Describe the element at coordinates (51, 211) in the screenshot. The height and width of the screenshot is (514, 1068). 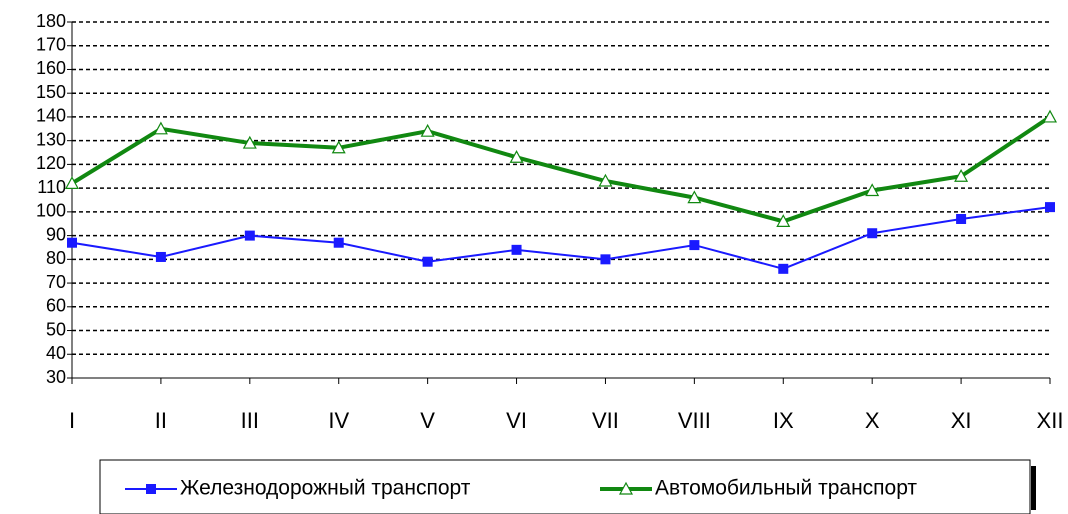
I see `y-tick-label: 100` at that location.